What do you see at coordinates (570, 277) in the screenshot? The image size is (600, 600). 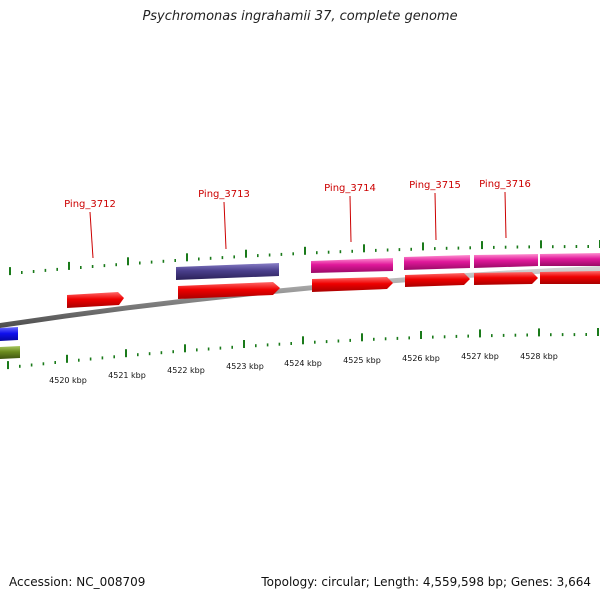 I see `cds-next` at bounding box center [570, 277].